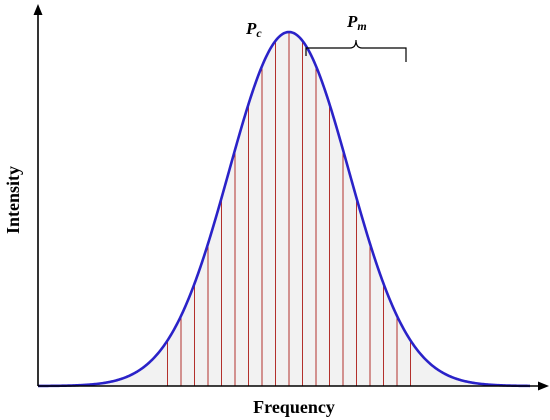  Describe the element at coordinates (361, 26) in the screenshot. I see `mode-label-sub: m` at that location.